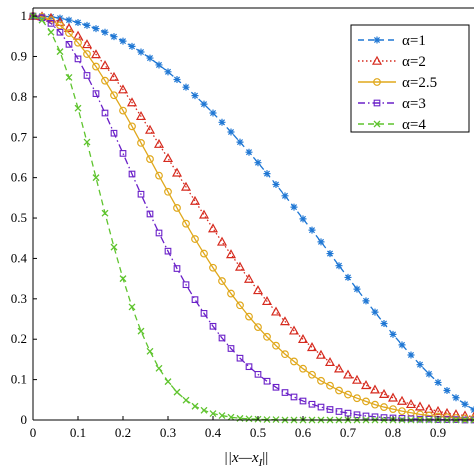 The image size is (474, 474). I want to click on legend-entry: α=4, so click(392, 125).